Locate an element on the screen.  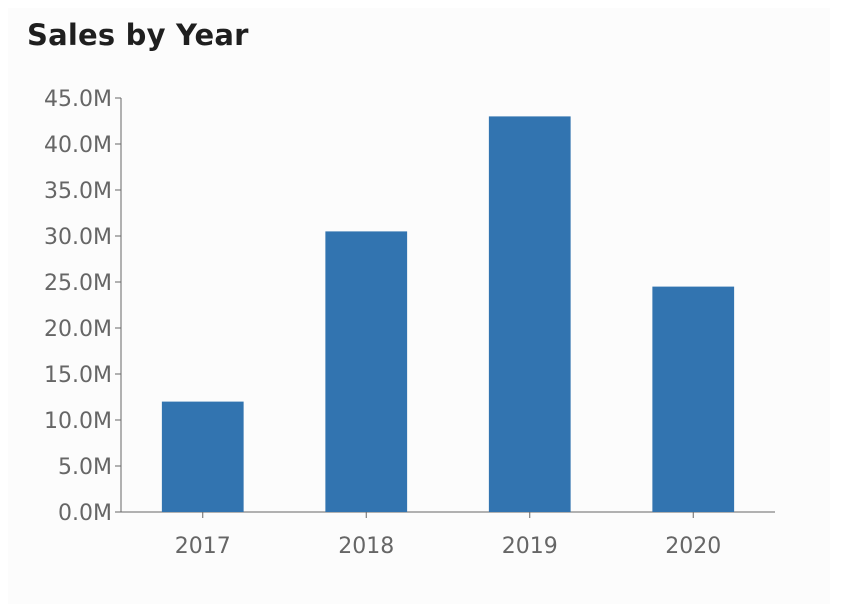
y-tick-label: 15.0M is located at coordinates (78, 375).